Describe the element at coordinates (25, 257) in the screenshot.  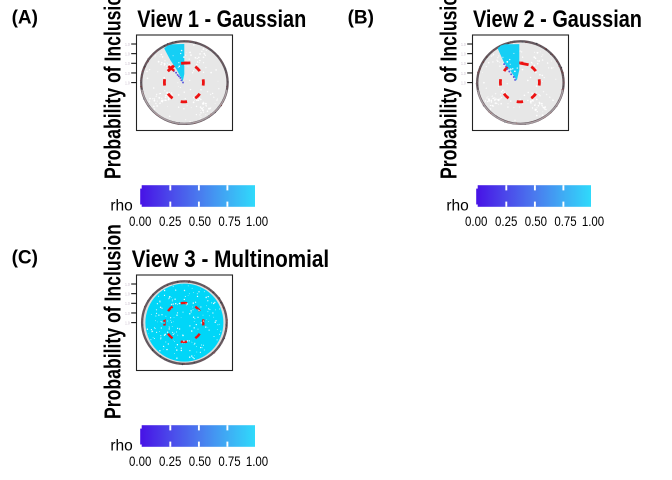
I see `svg-text: (C)` at that location.